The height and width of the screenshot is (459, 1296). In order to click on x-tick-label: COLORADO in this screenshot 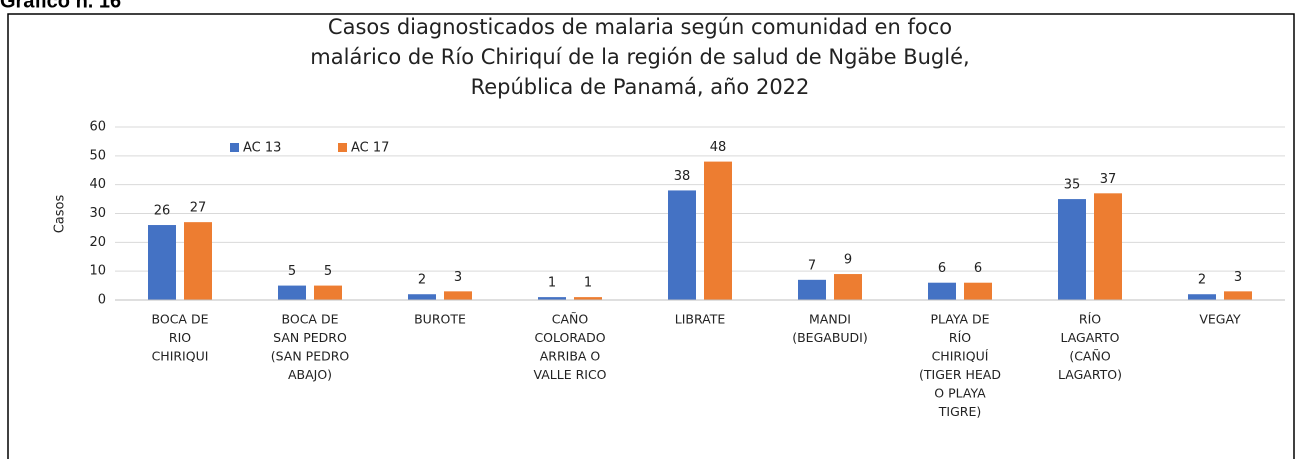, I will do `click(569, 337)`.